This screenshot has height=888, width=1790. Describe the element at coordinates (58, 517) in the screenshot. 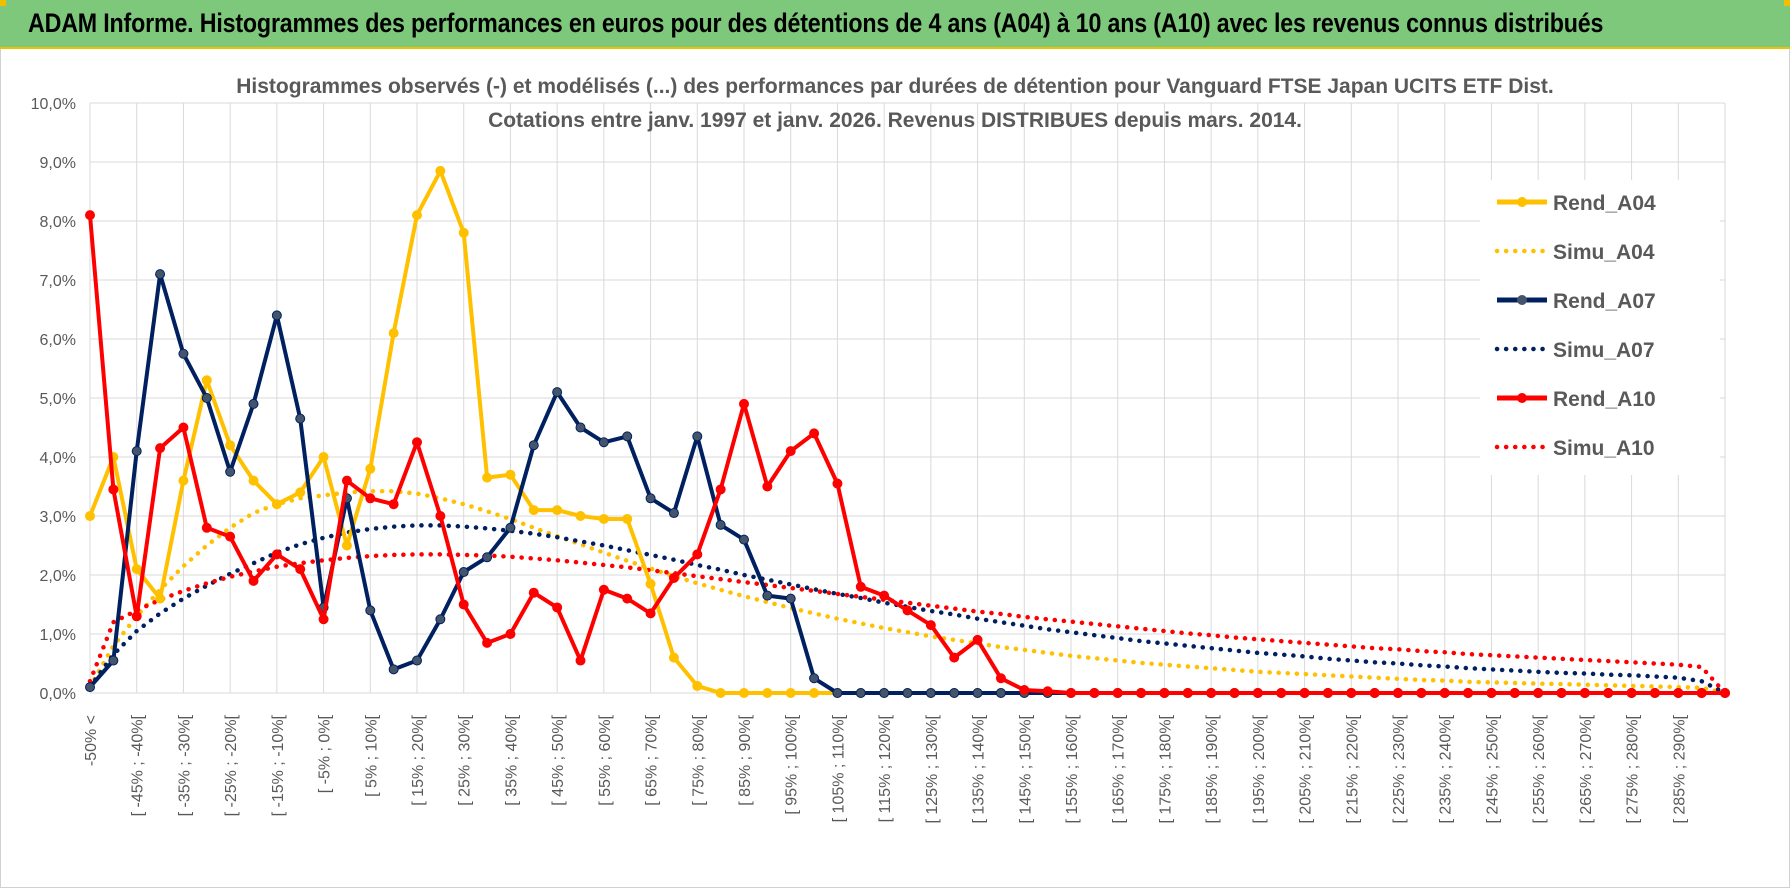

I see `y-tick-label: 3,0%` at that location.